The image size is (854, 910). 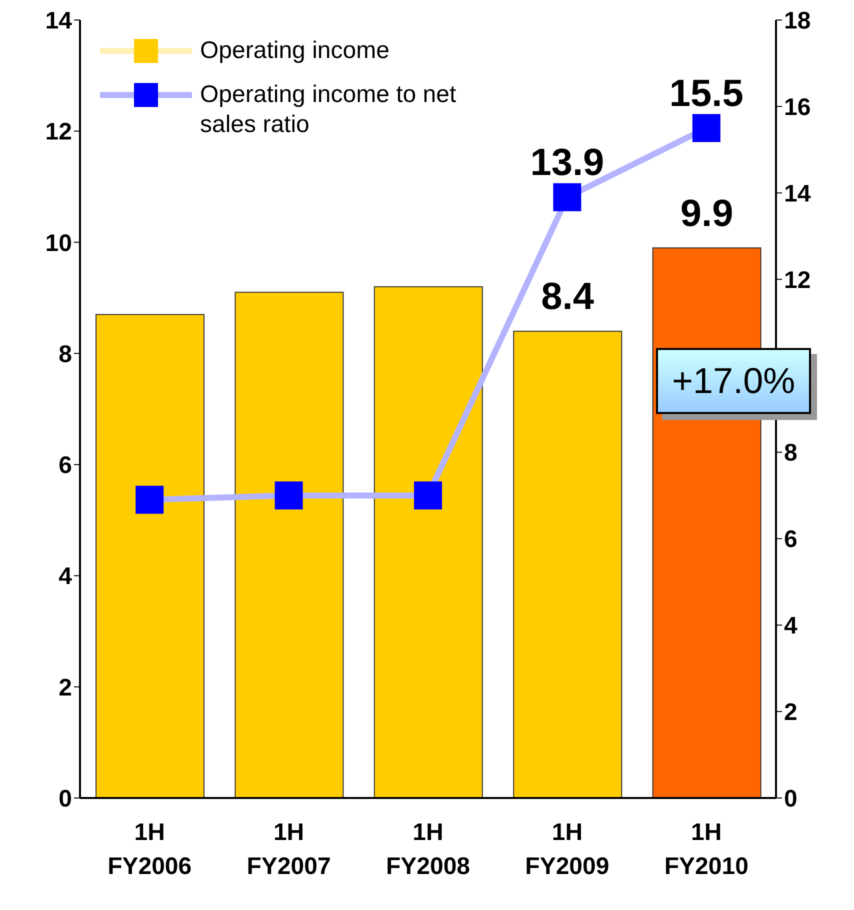 What do you see at coordinates (791, 540) in the screenshot?
I see `y2-tick-label: 6` at bounding box center [791, 540].